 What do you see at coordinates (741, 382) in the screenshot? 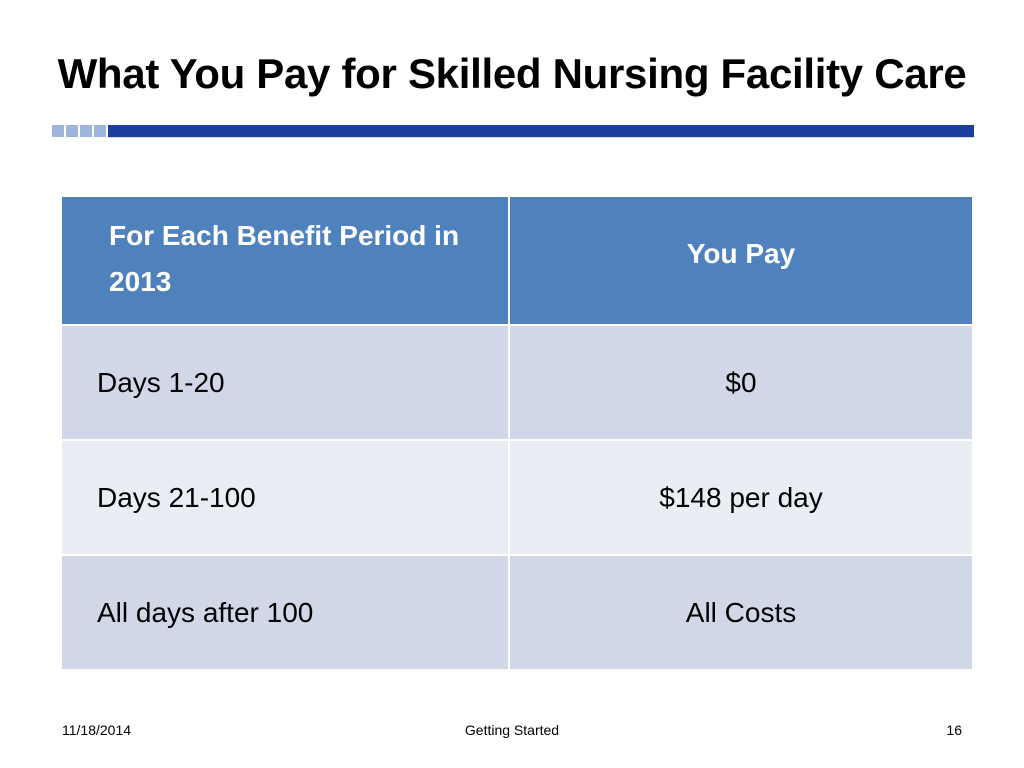
I see `cost-cell: $0` at bounding box center [741, 382].